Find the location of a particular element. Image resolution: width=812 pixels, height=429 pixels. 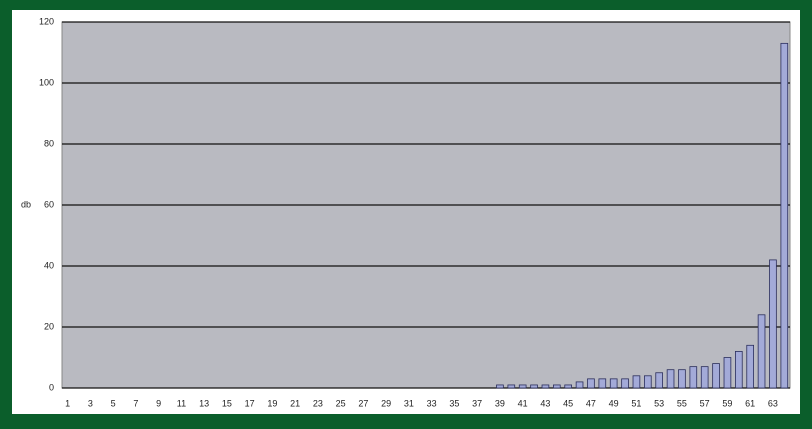

x-tick-label: 57 is located at coordinates (705, 403).